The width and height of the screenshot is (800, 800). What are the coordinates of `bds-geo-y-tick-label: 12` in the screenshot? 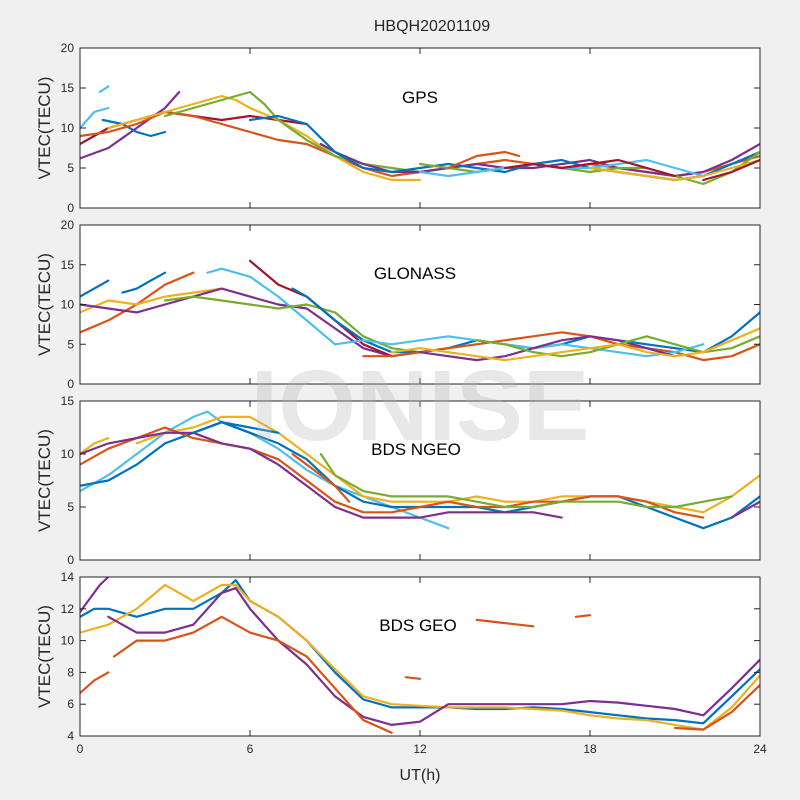 It's located at (68, 609).